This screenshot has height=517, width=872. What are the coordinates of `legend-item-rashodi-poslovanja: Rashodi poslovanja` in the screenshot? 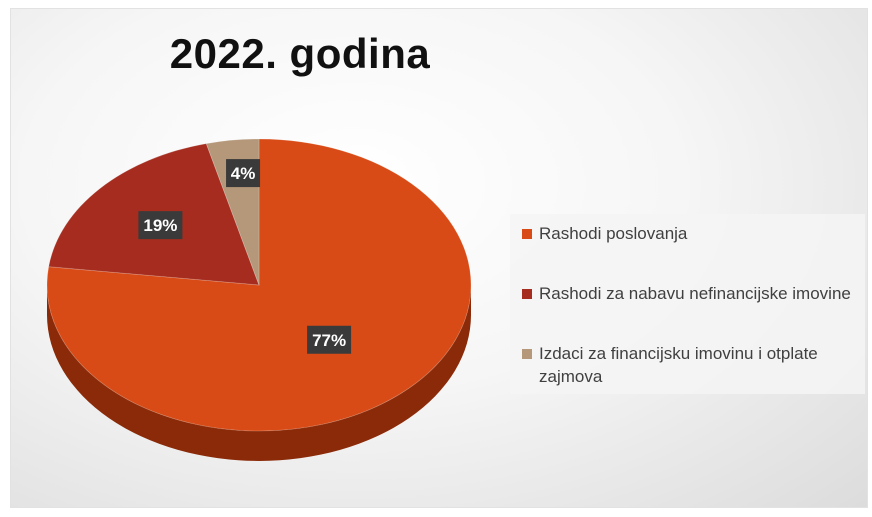 It's located at (687, 233).